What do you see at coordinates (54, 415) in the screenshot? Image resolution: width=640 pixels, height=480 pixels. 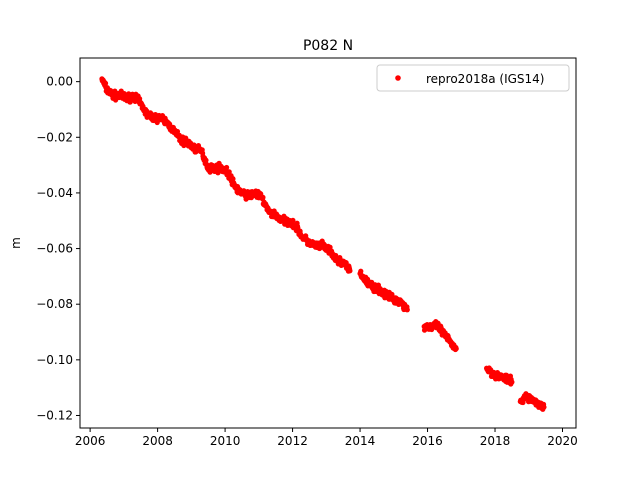 I see `y-tick-label: −0.12` at bounding box center [54, 415].